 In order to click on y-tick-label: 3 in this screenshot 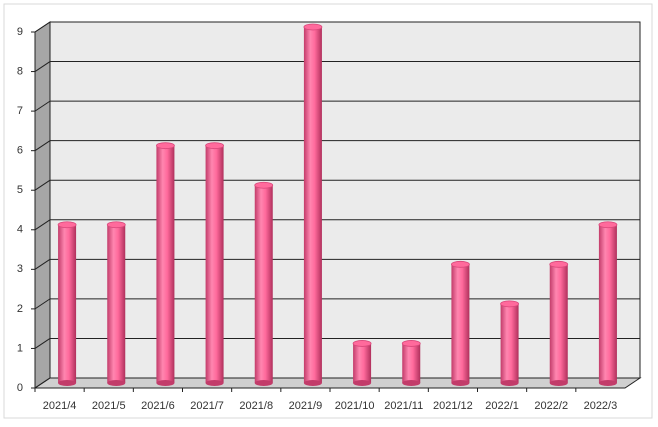, I will do `click(20, 269)`.